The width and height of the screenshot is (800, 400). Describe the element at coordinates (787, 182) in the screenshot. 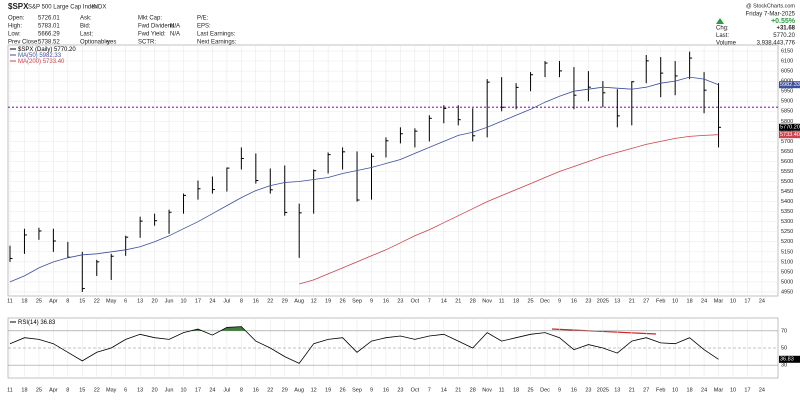

I see `y-tick-label: 5500` at that location.